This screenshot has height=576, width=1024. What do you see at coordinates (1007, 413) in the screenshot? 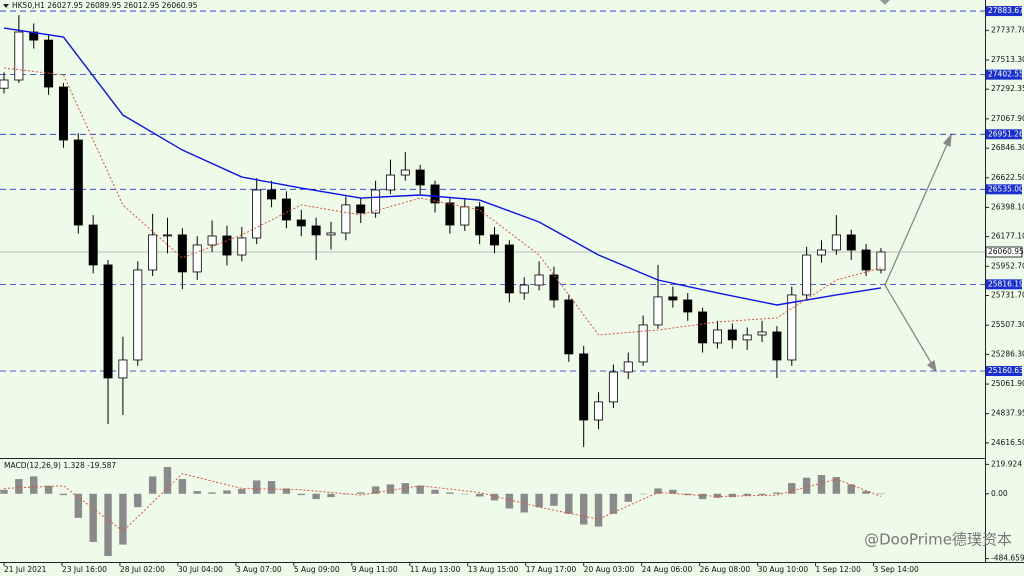
I see `y-tick-label: 24837.95` at bounding box center [1007, 413].